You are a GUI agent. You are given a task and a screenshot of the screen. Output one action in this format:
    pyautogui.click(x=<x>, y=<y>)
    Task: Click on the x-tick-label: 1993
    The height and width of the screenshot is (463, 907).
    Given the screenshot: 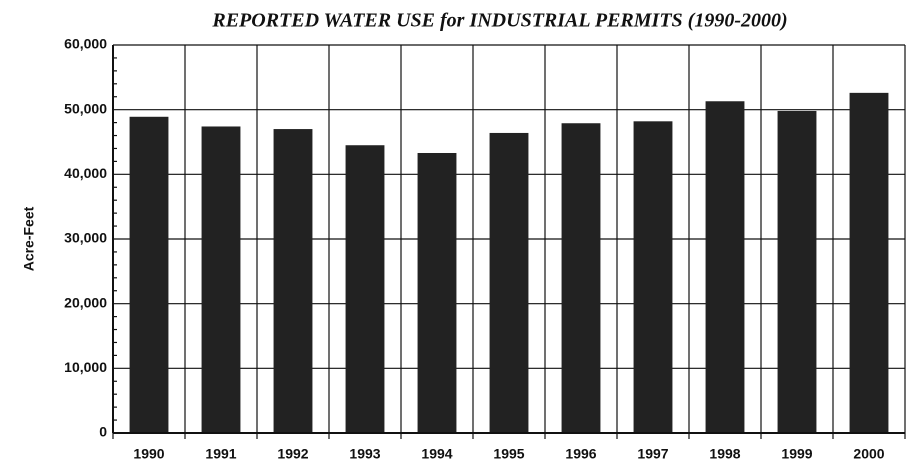 What is the action you would take?
    pyautogui.click(x=364, y=454)
    